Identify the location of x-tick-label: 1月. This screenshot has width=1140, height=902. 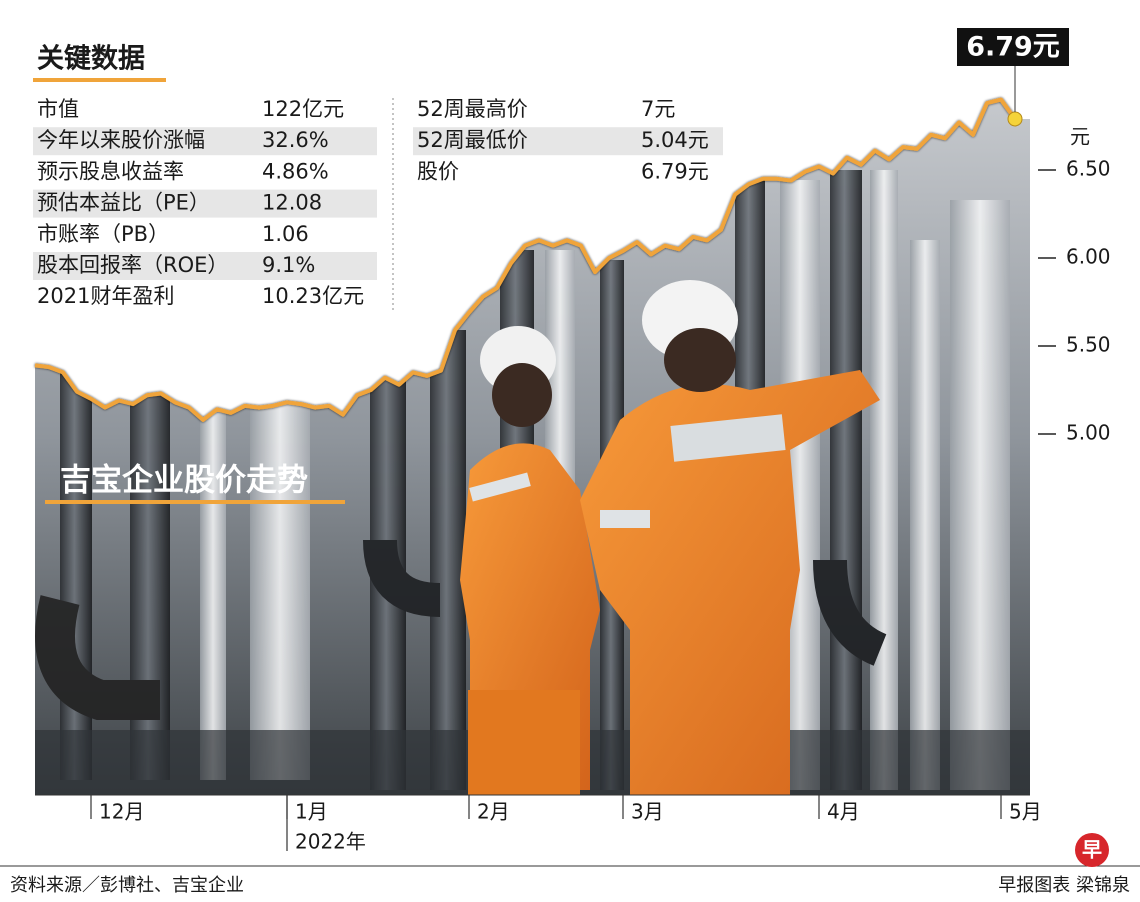
(311, 812).